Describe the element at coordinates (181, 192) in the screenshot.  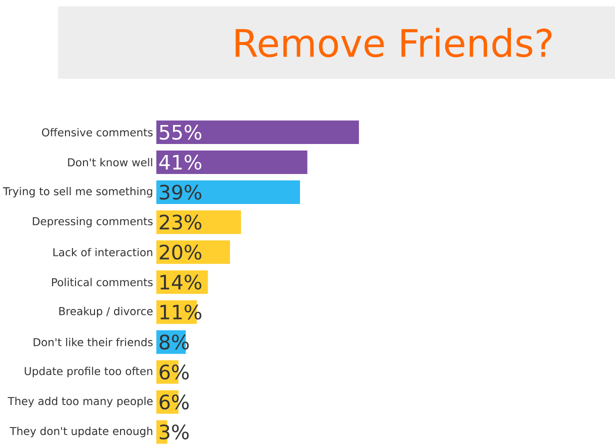
I see `data-label: 39%` at that location.